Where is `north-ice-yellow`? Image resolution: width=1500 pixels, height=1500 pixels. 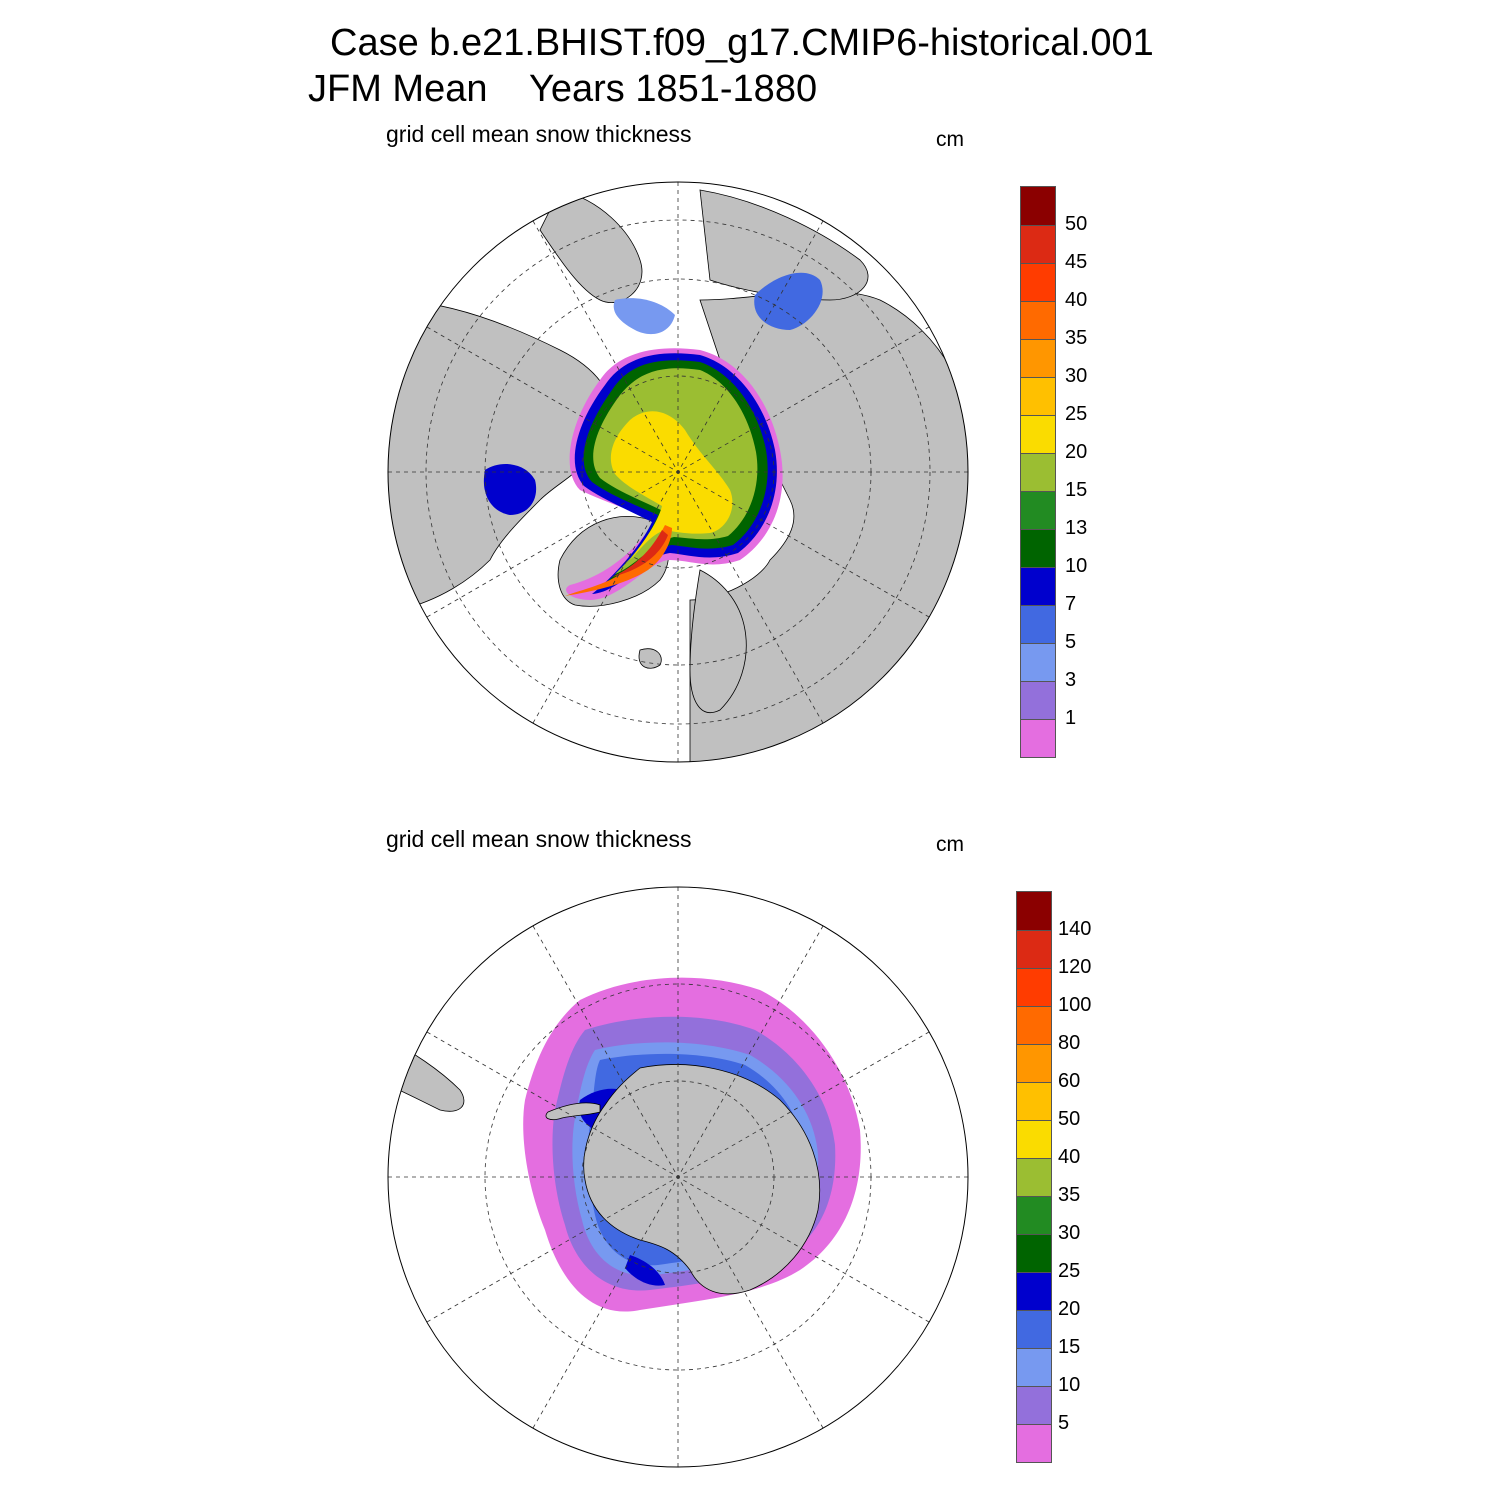
north-ice-yellow is located at coordinates (671, 485).